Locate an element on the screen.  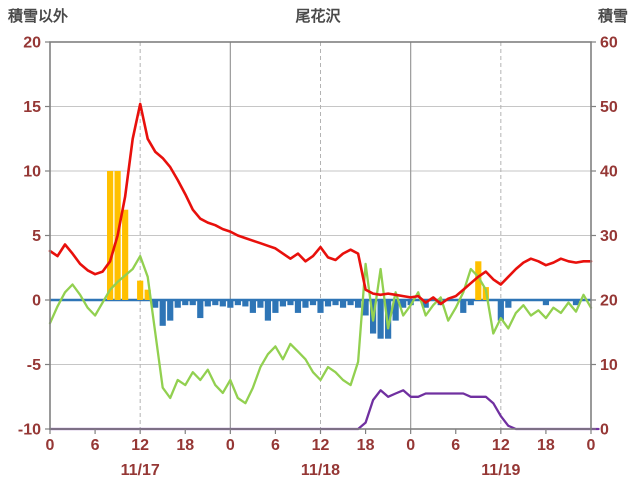
left-axis-tick-label: 15 is located at coordinates (32, 107).